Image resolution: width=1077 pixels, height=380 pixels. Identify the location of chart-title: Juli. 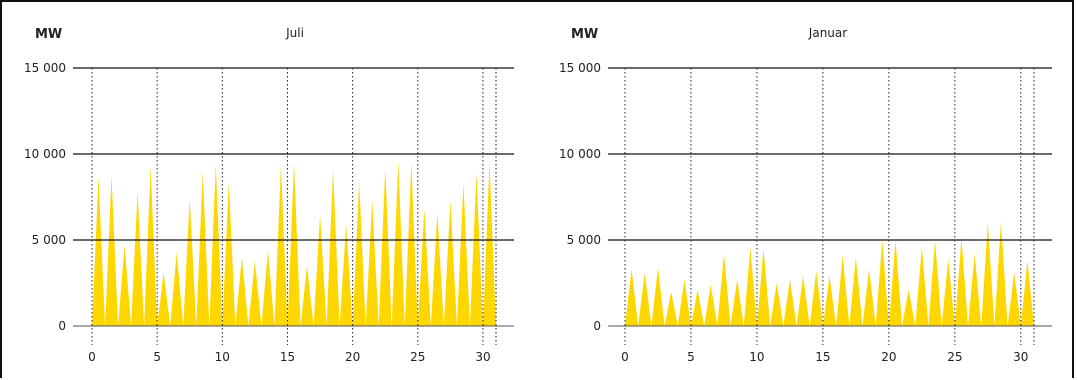
(294, 33).